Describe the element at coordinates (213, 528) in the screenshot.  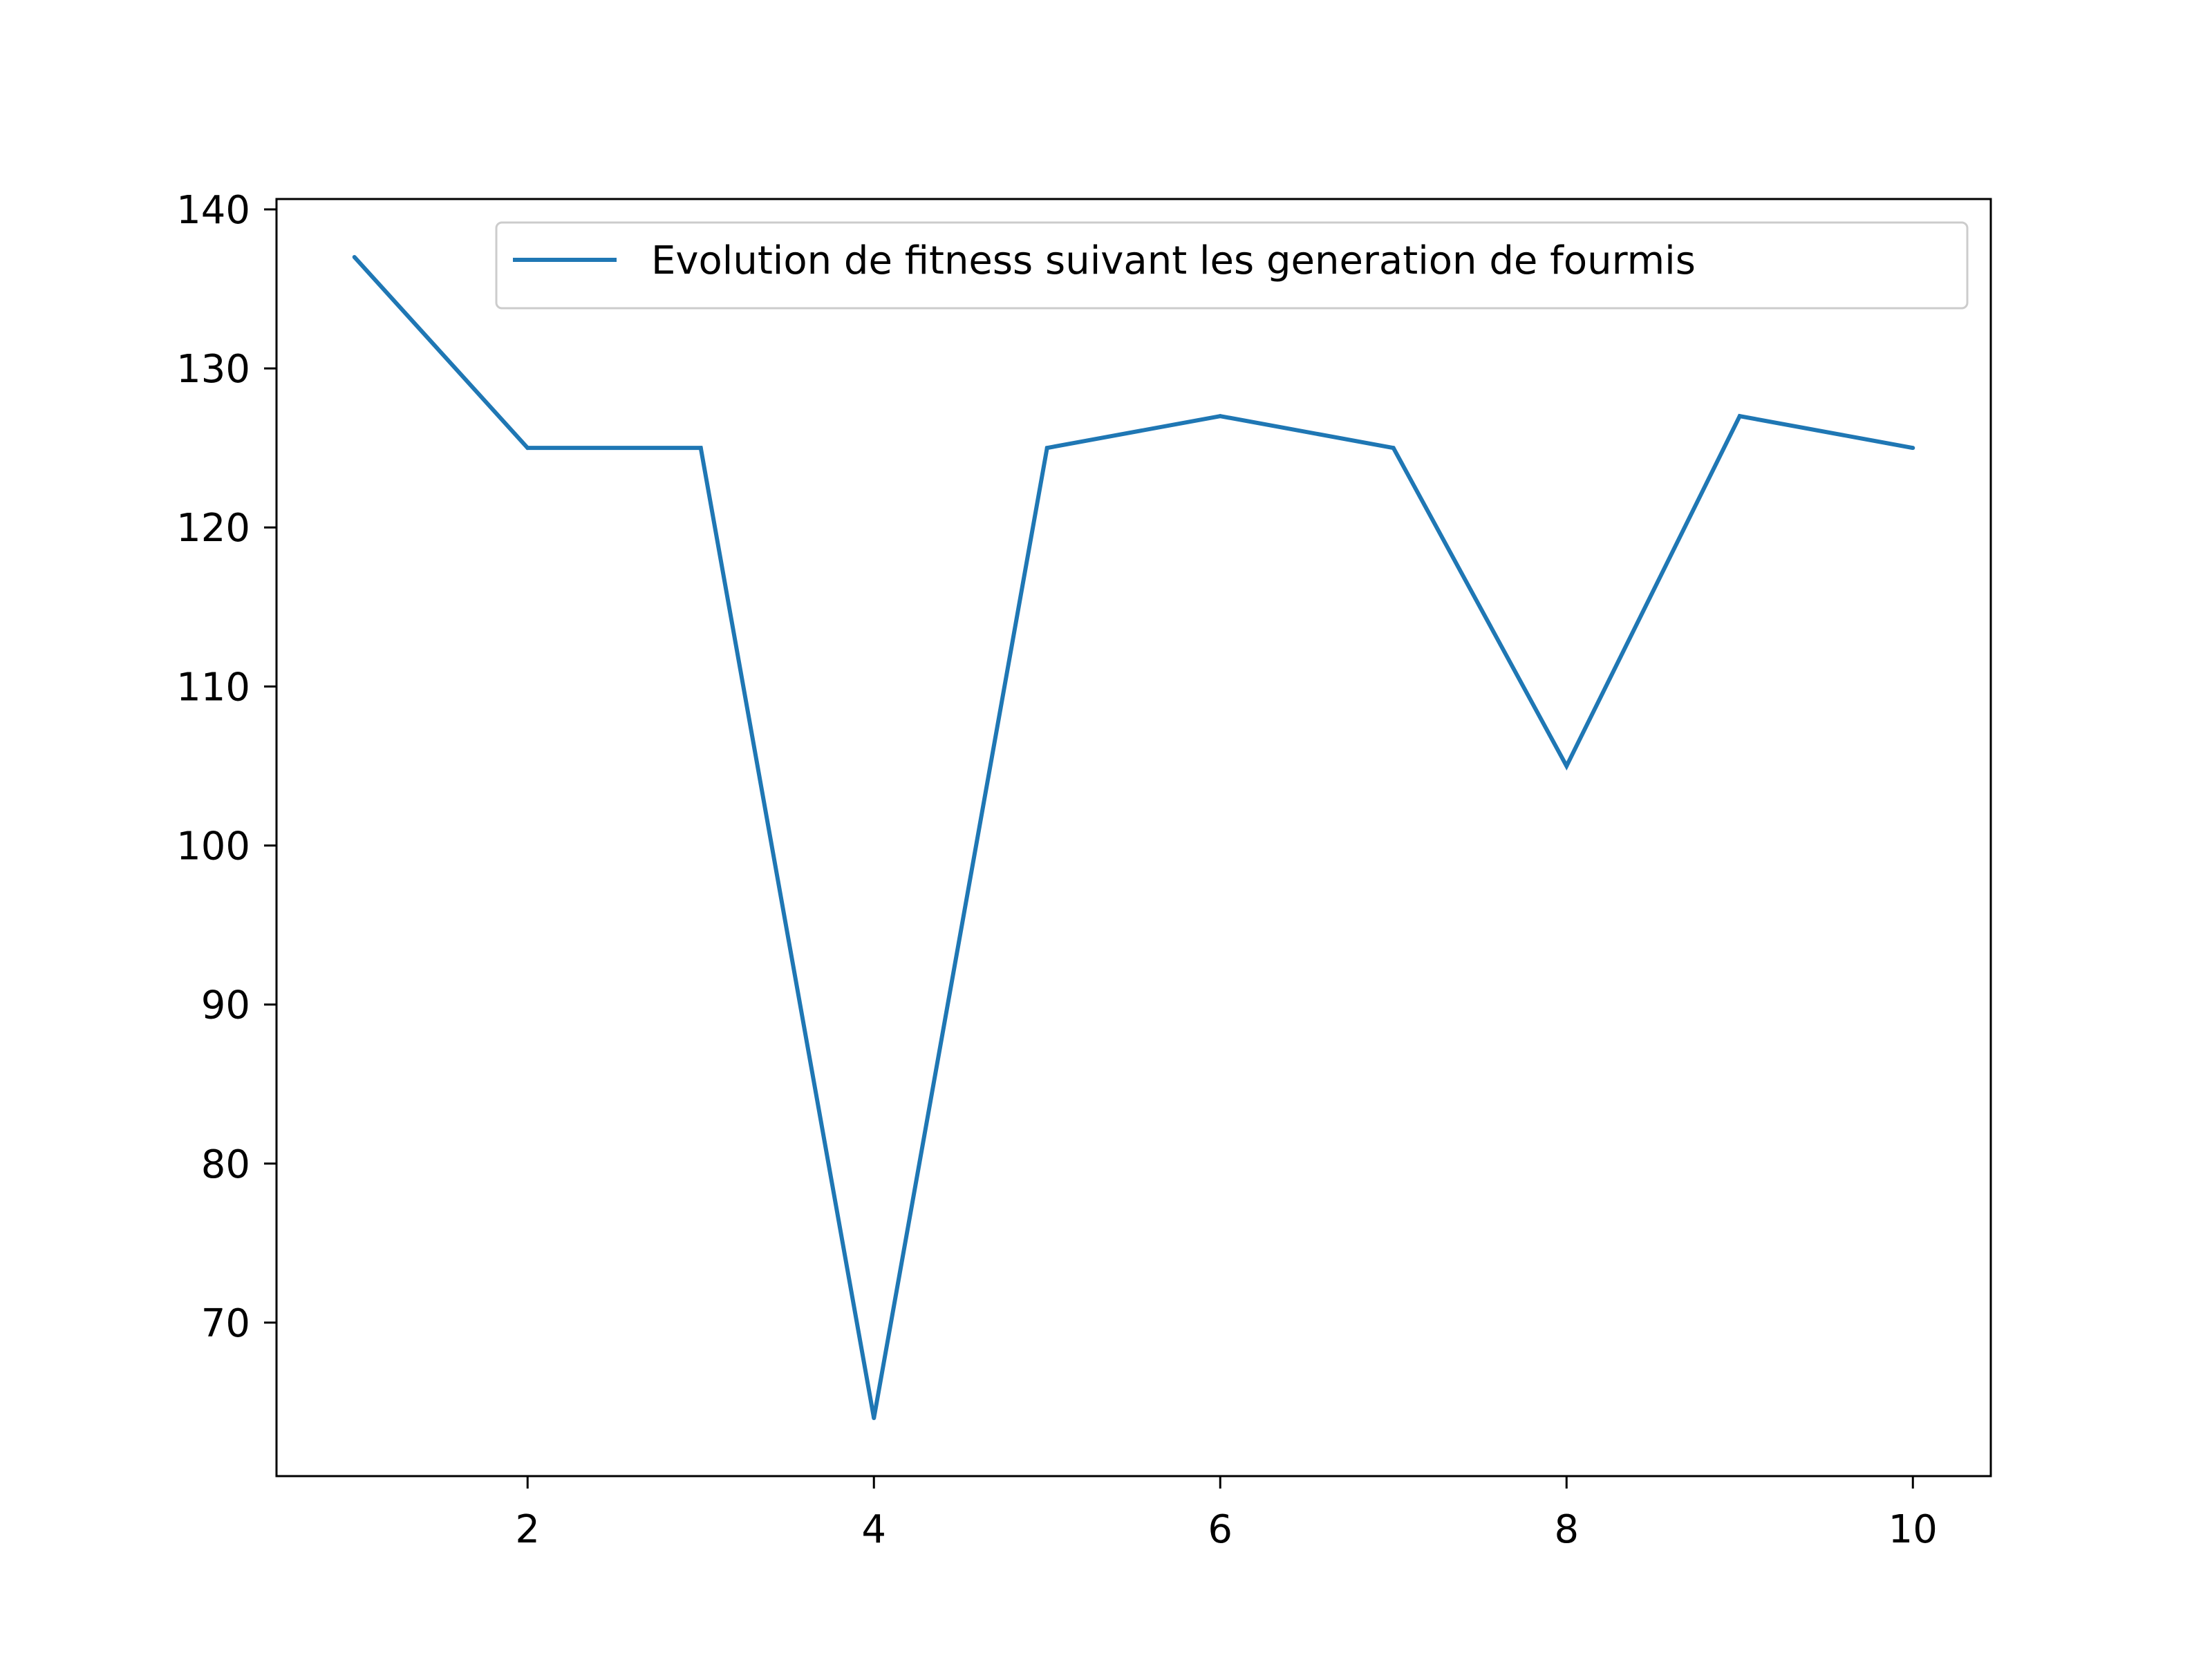
I see `y-tick-label: 120` at that location.